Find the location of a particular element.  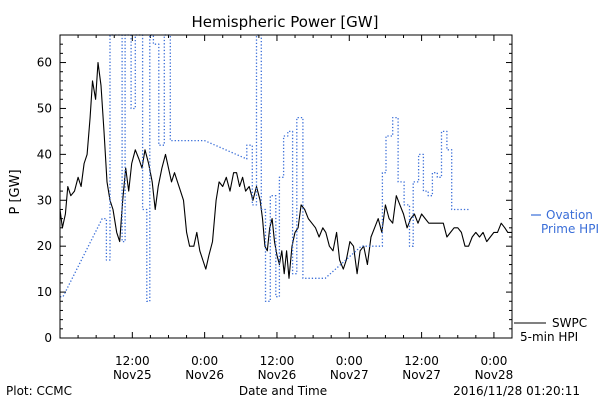

y-tick-label: 60 is located at coordinates (44, 63).